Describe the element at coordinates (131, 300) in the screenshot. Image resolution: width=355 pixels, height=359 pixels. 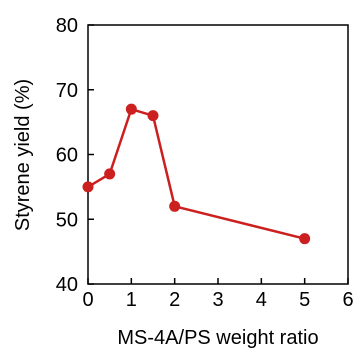
I see `x-tick-label: 1` at that location.